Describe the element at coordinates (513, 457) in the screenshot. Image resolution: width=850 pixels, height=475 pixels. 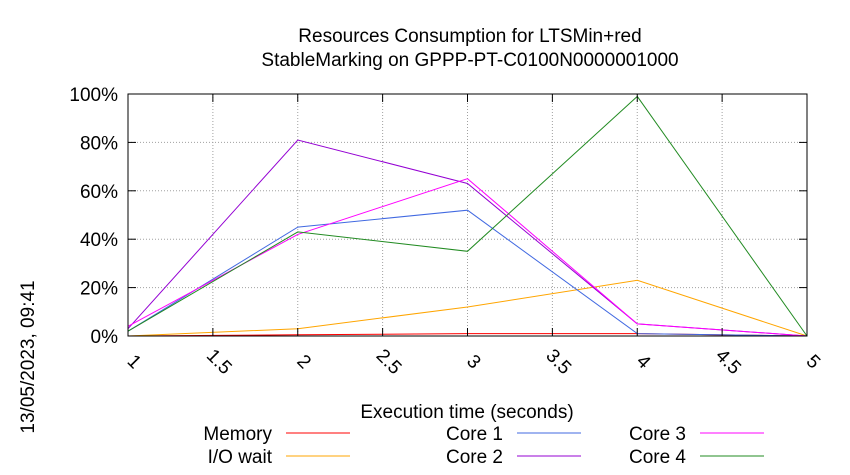
I see `legend-item: Core 2` at that location.